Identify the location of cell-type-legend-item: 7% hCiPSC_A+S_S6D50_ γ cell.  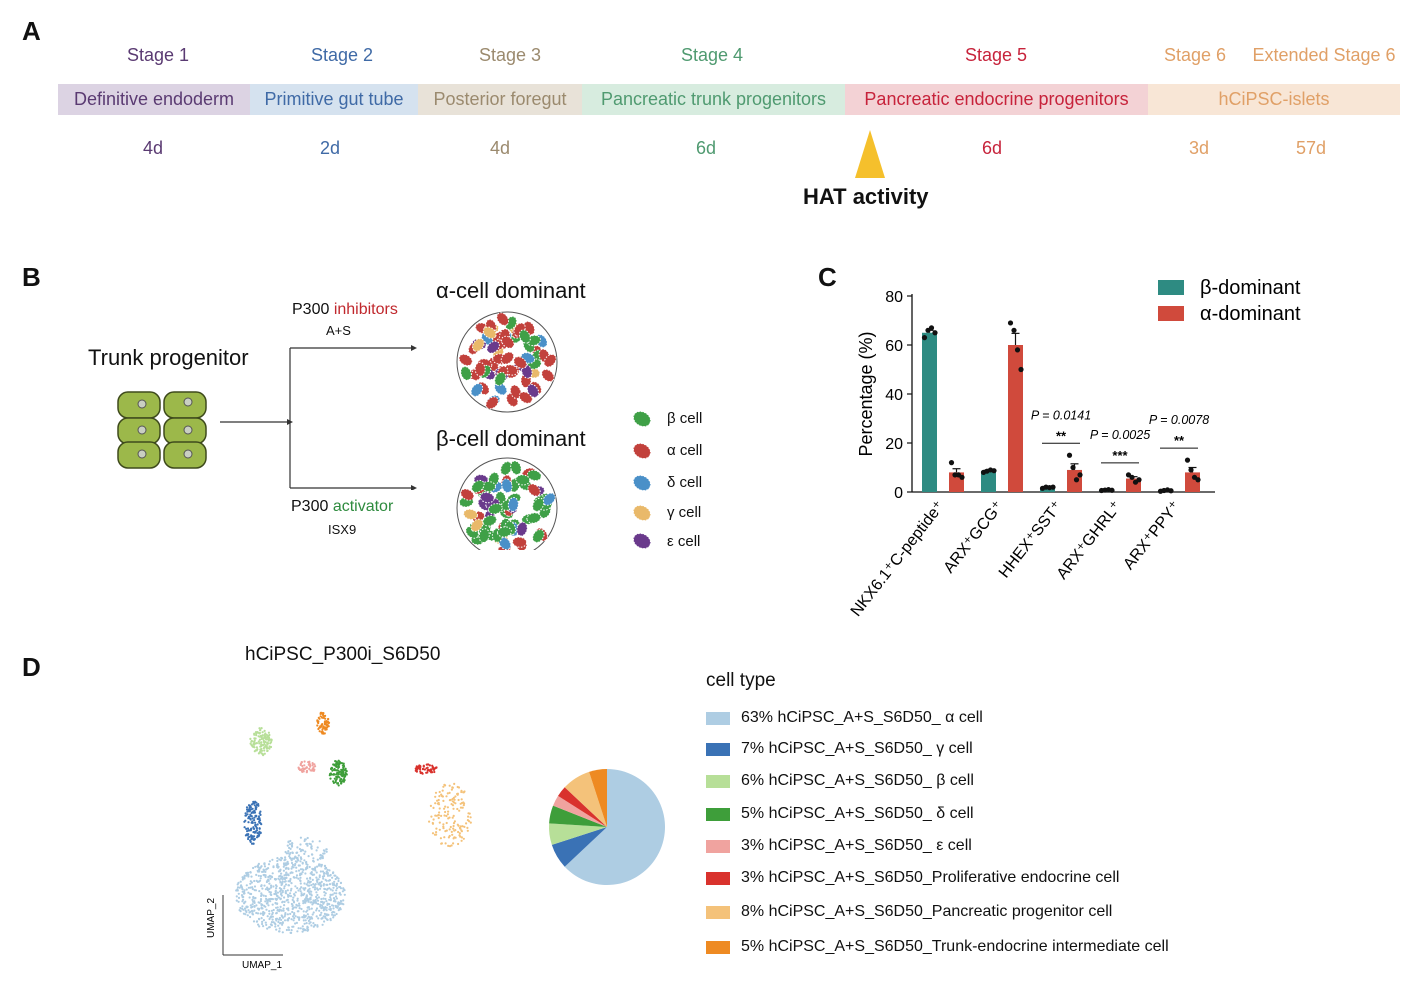
(839, 749).